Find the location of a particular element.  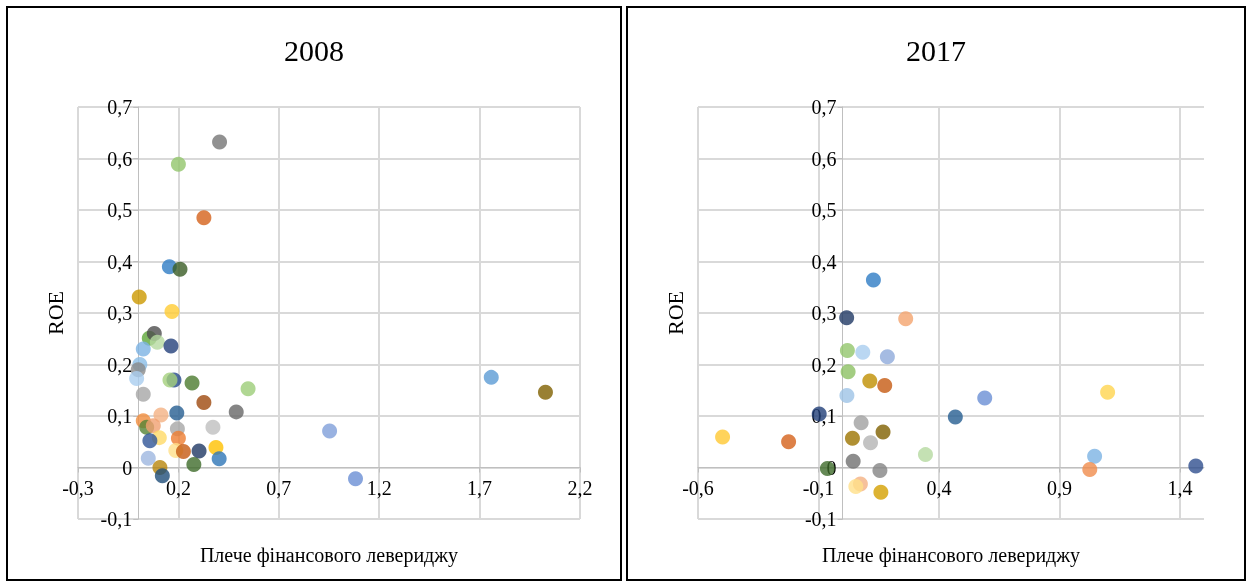

x-tick-label: 1,4 is located at coordinates (1180, 487).